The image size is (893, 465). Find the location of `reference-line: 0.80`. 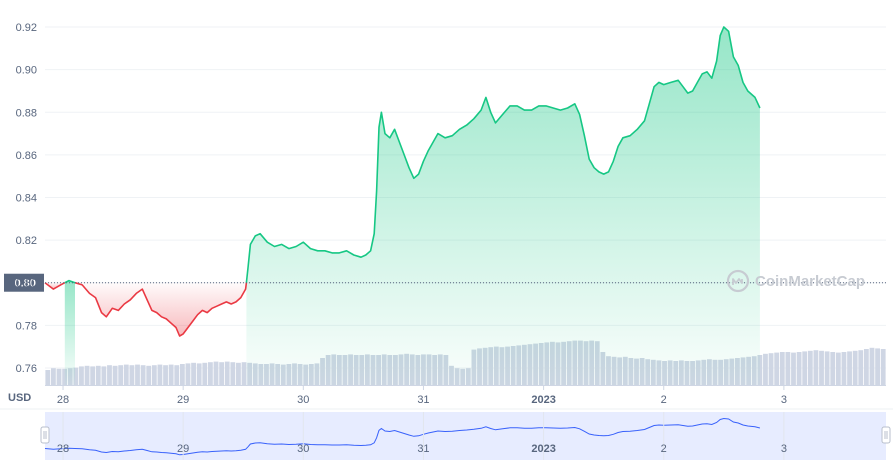

reference-line: 0.80 is located at coordinates (445, 282).